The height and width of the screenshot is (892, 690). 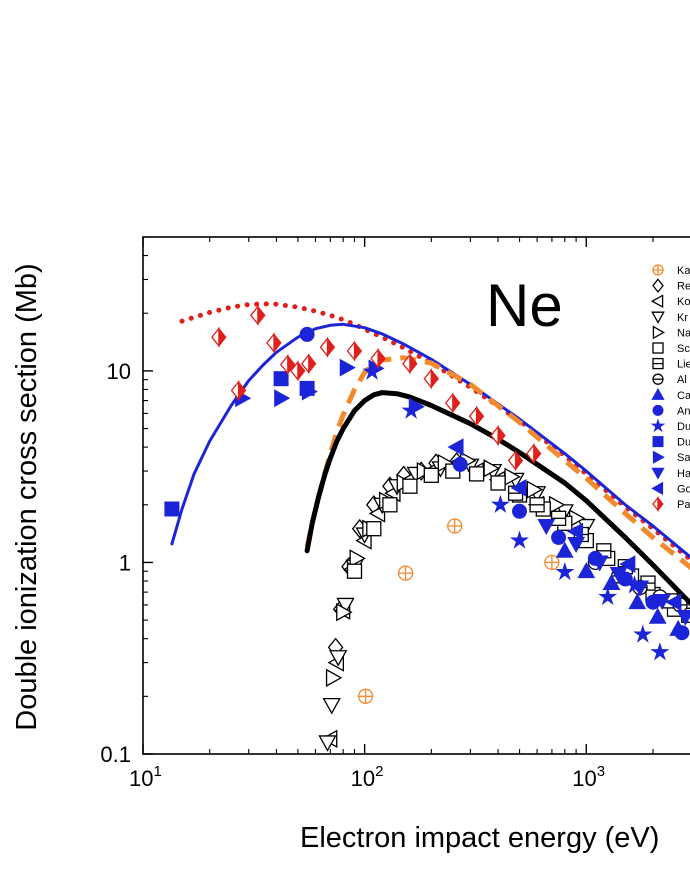 I want to click on y-tick-label: 1, so click(x=125, y=562).